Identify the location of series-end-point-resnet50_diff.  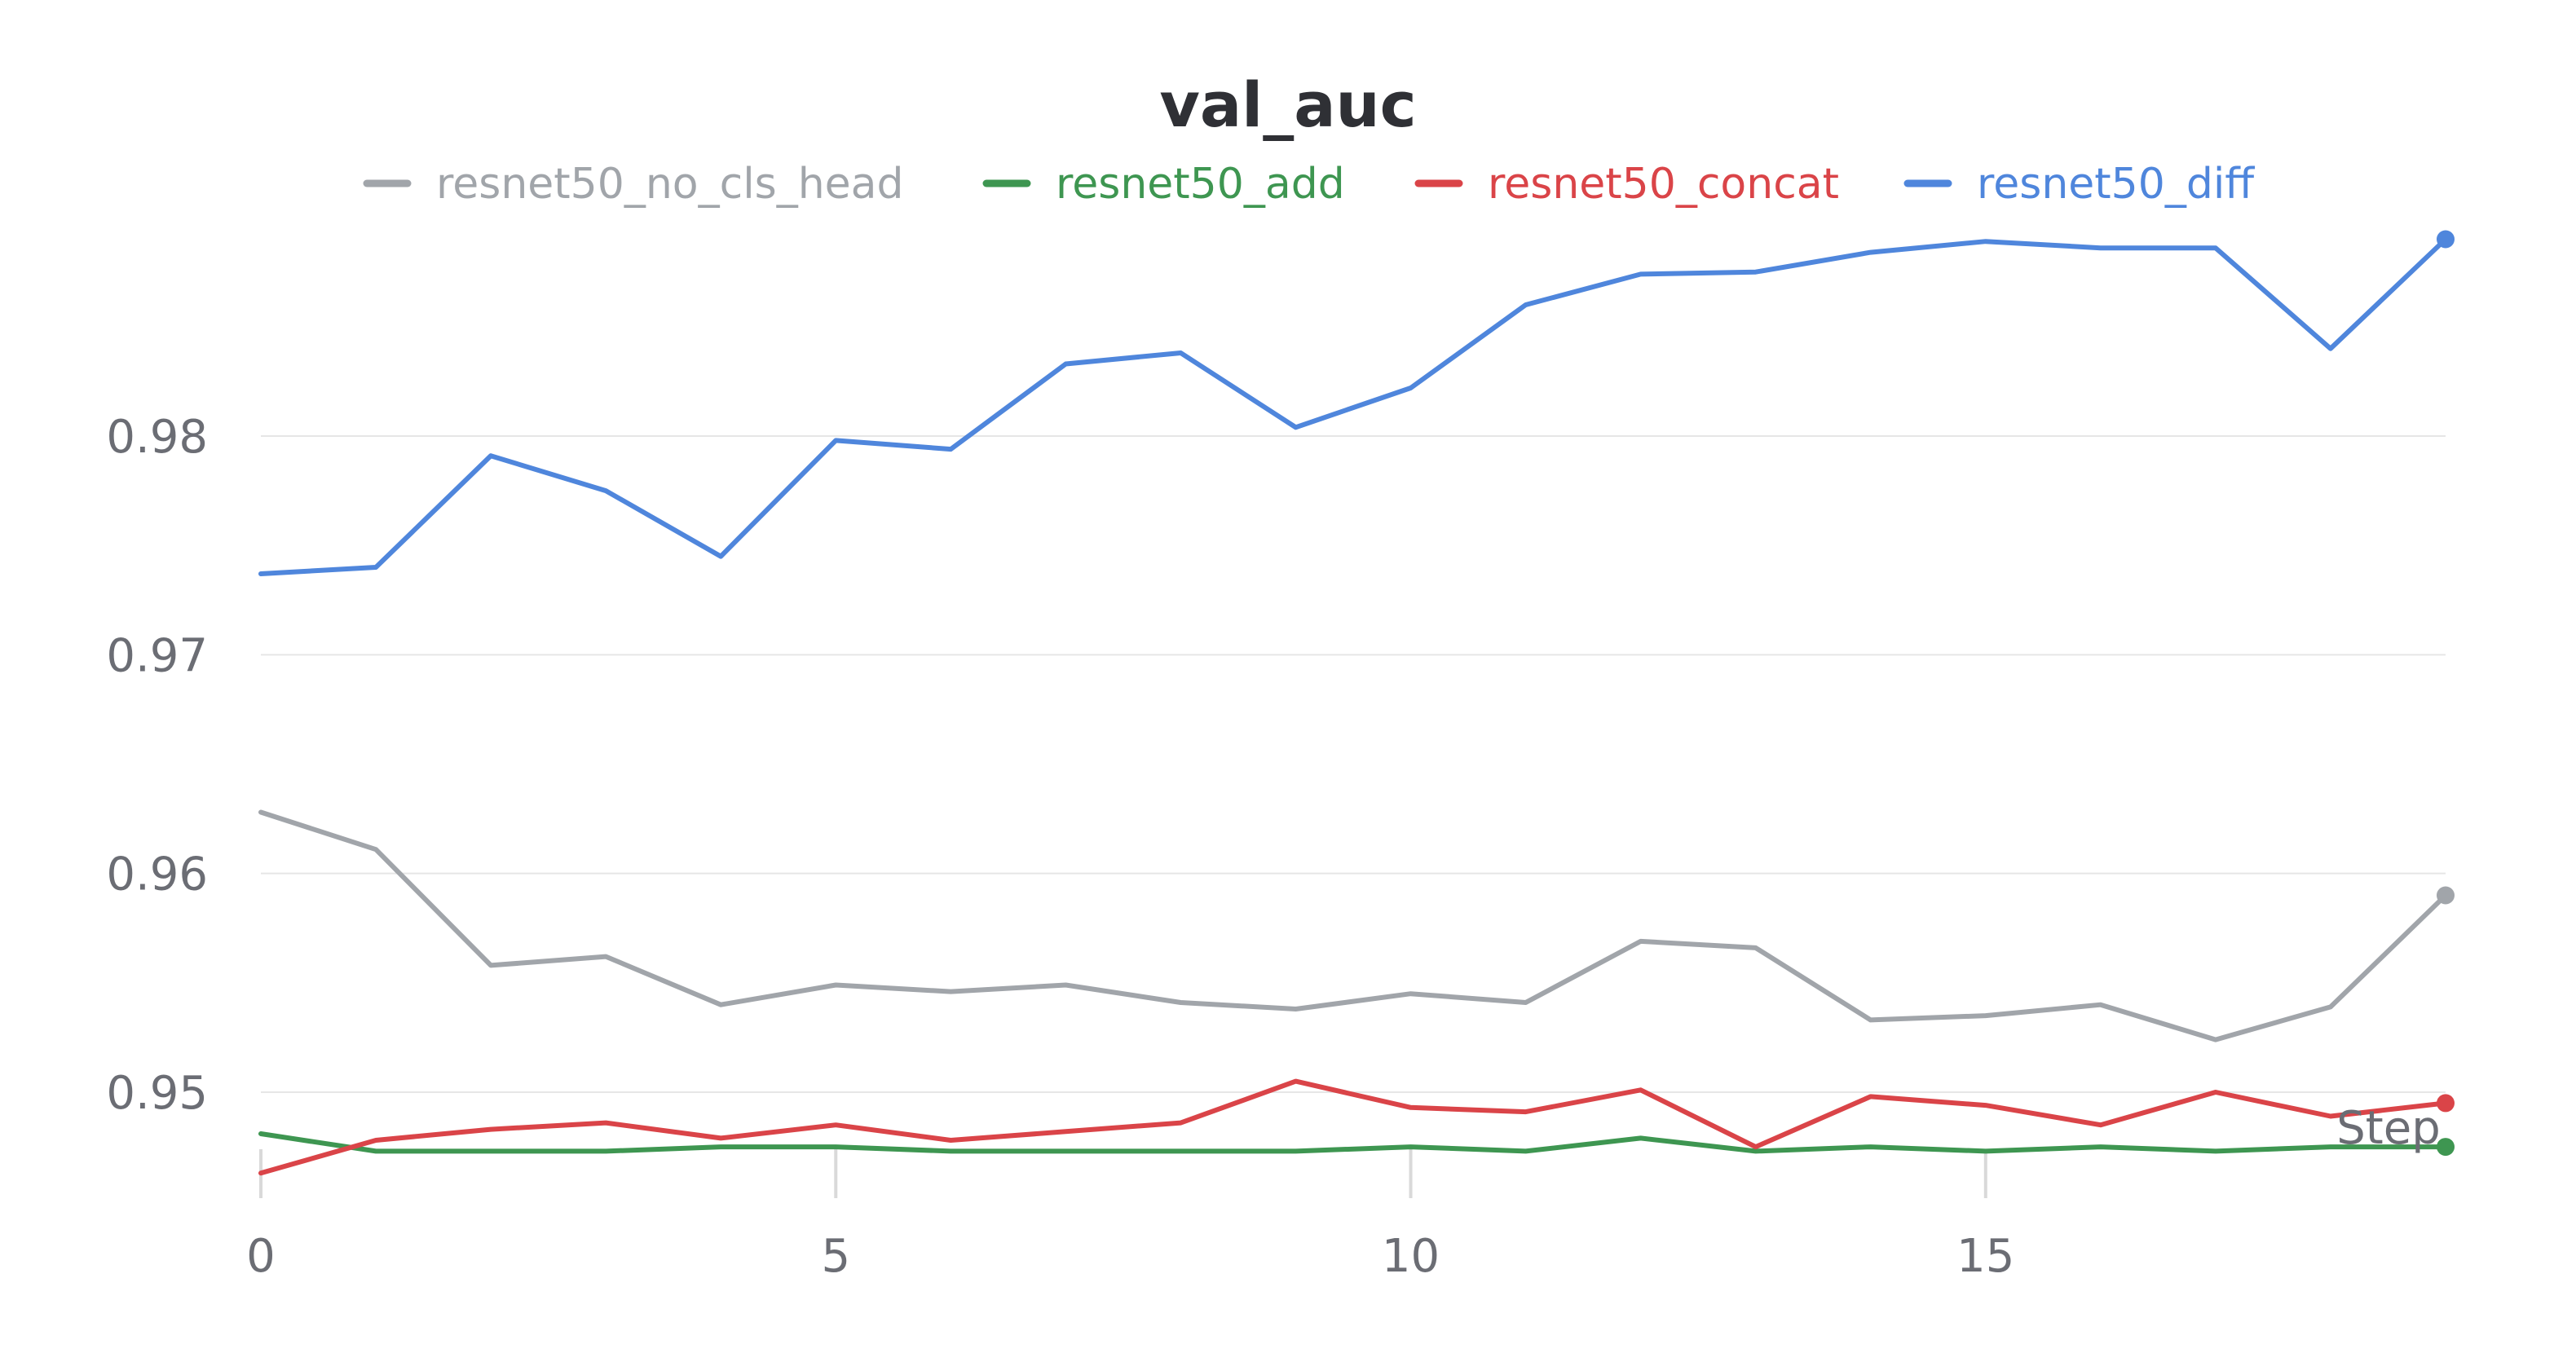
(2446, 239).